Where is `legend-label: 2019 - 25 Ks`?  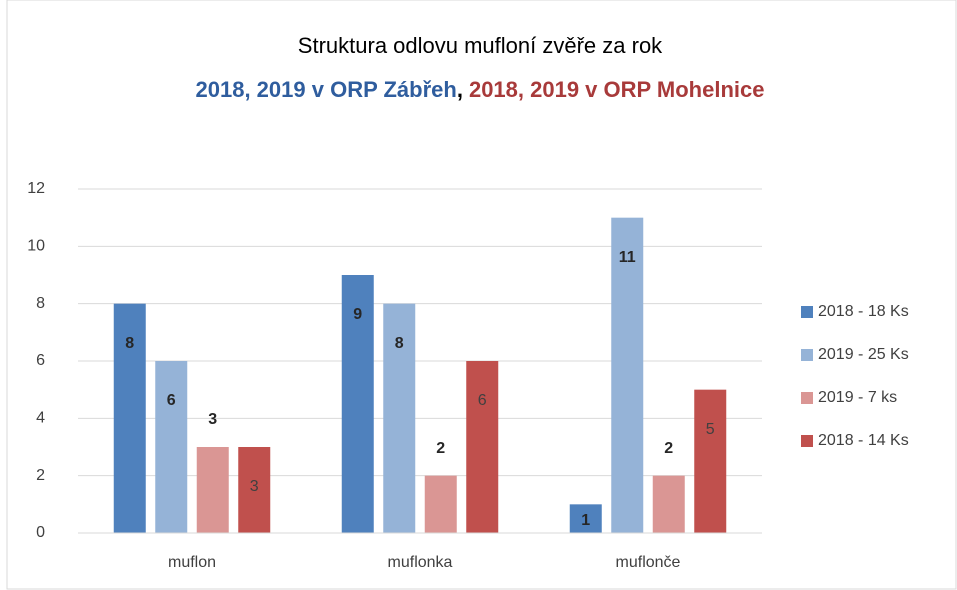 legend-label: 2019 - 25 Ks is located at coordinates (863, 354).